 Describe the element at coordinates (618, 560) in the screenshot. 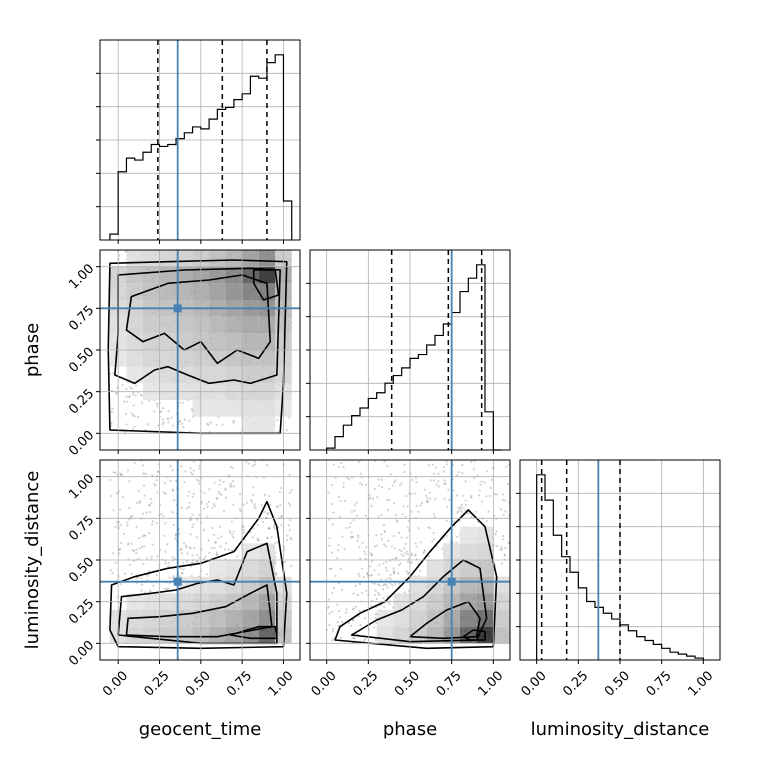

I see `histogram-panel-luminosity_distance` at that location.